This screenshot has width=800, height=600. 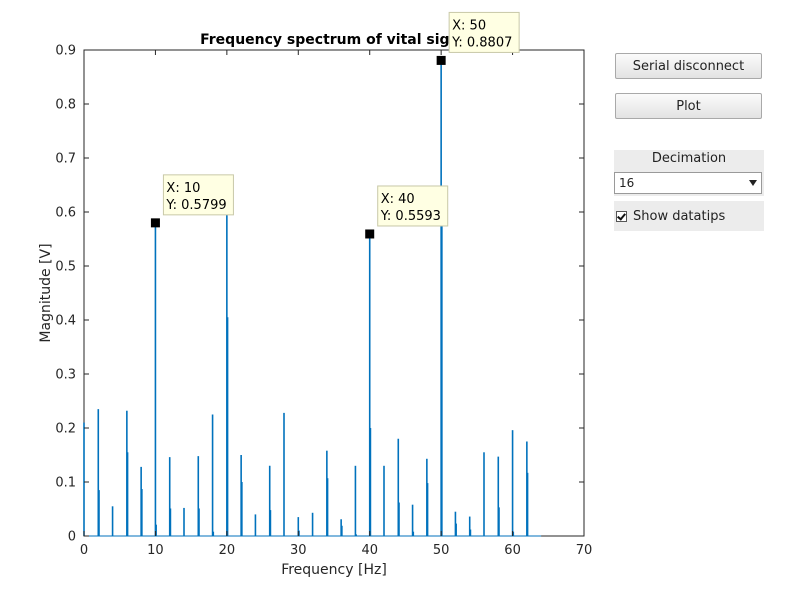 What do you see at coordinates (369, 550) in the screenshot?
I see `x-tick-label: 40` at bounding box center [369, 550].